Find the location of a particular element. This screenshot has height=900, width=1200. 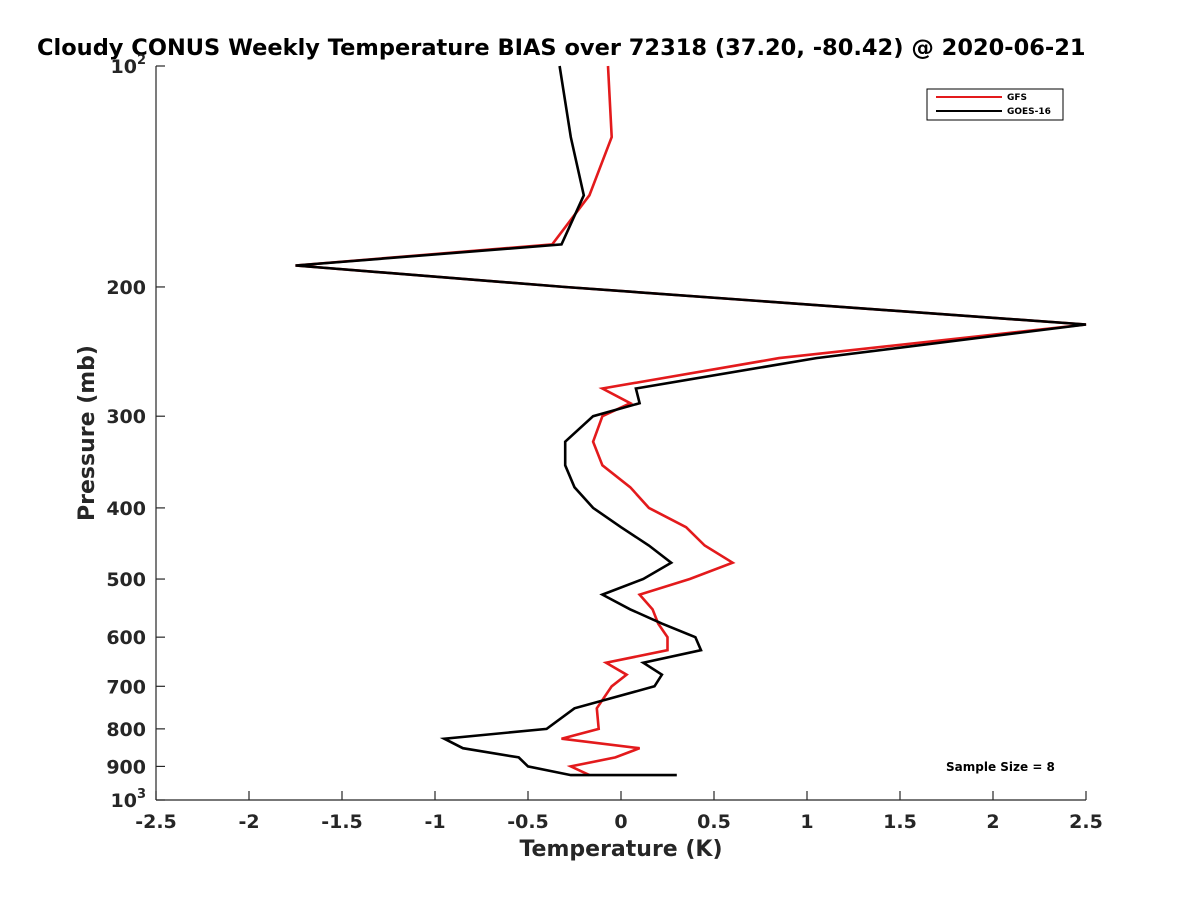

legend: GFS GOES-16 is located at coordinates (995, 104).